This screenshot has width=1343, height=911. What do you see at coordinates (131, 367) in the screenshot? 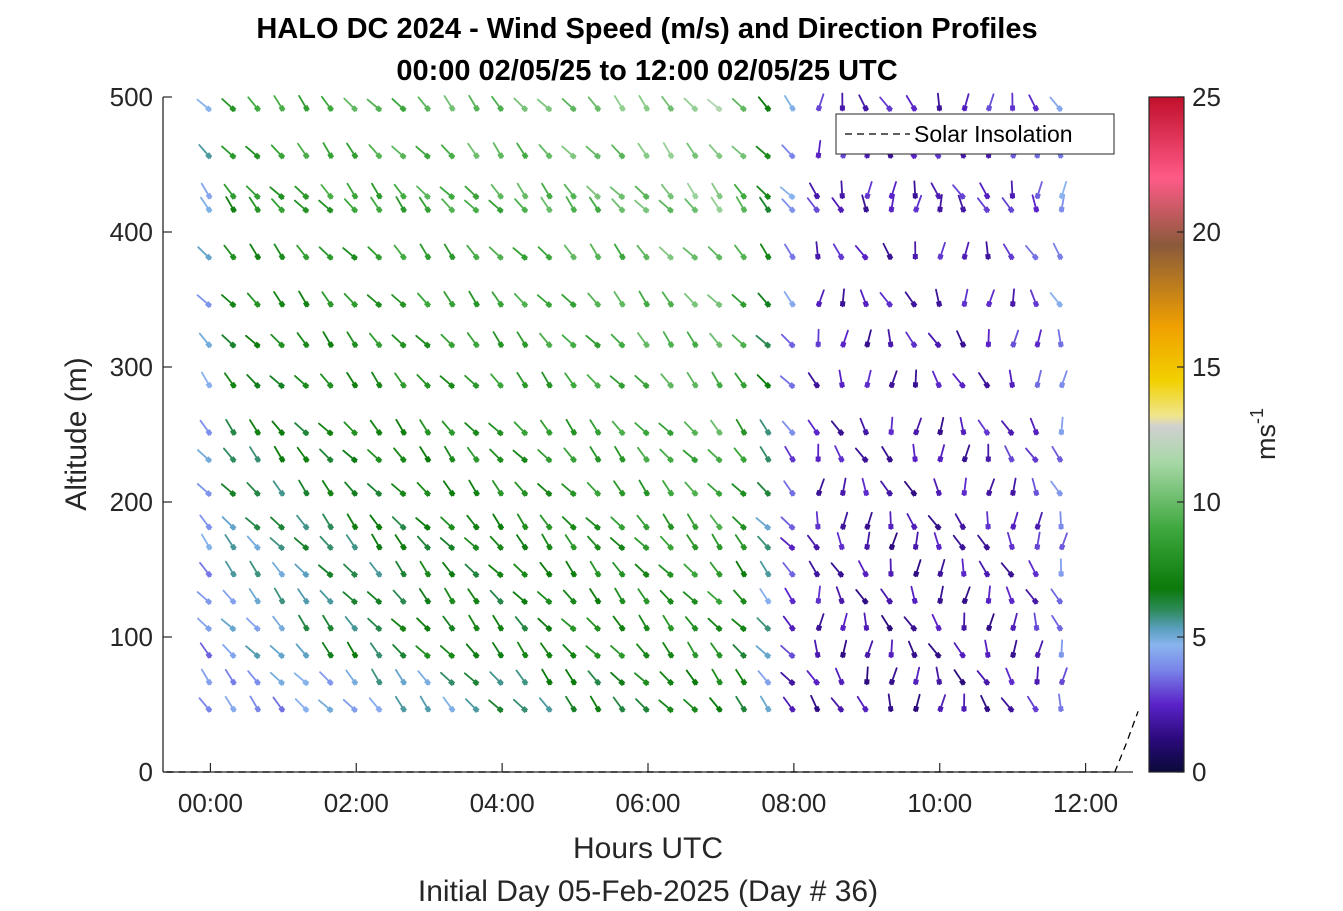
I see `y-tick-label: 300` at bounding box center [131, 367].